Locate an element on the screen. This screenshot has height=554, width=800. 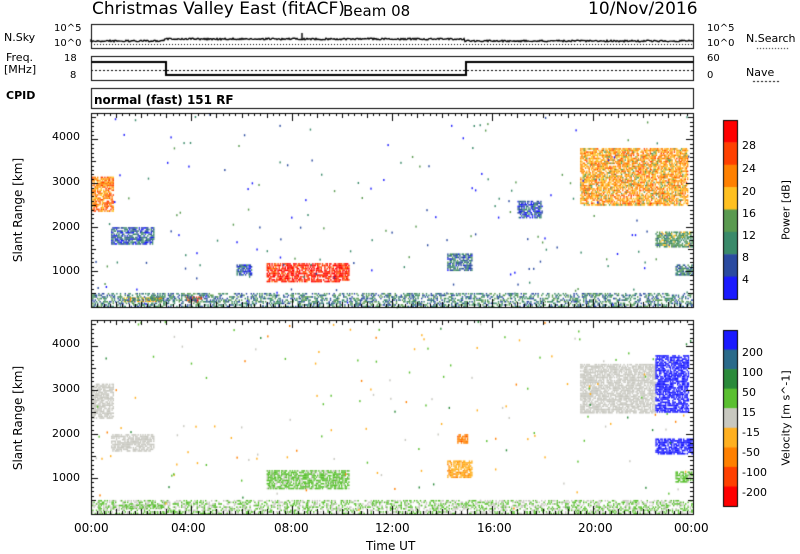
power-ytick-1000: 1000 is located at coordinates (66, 270).